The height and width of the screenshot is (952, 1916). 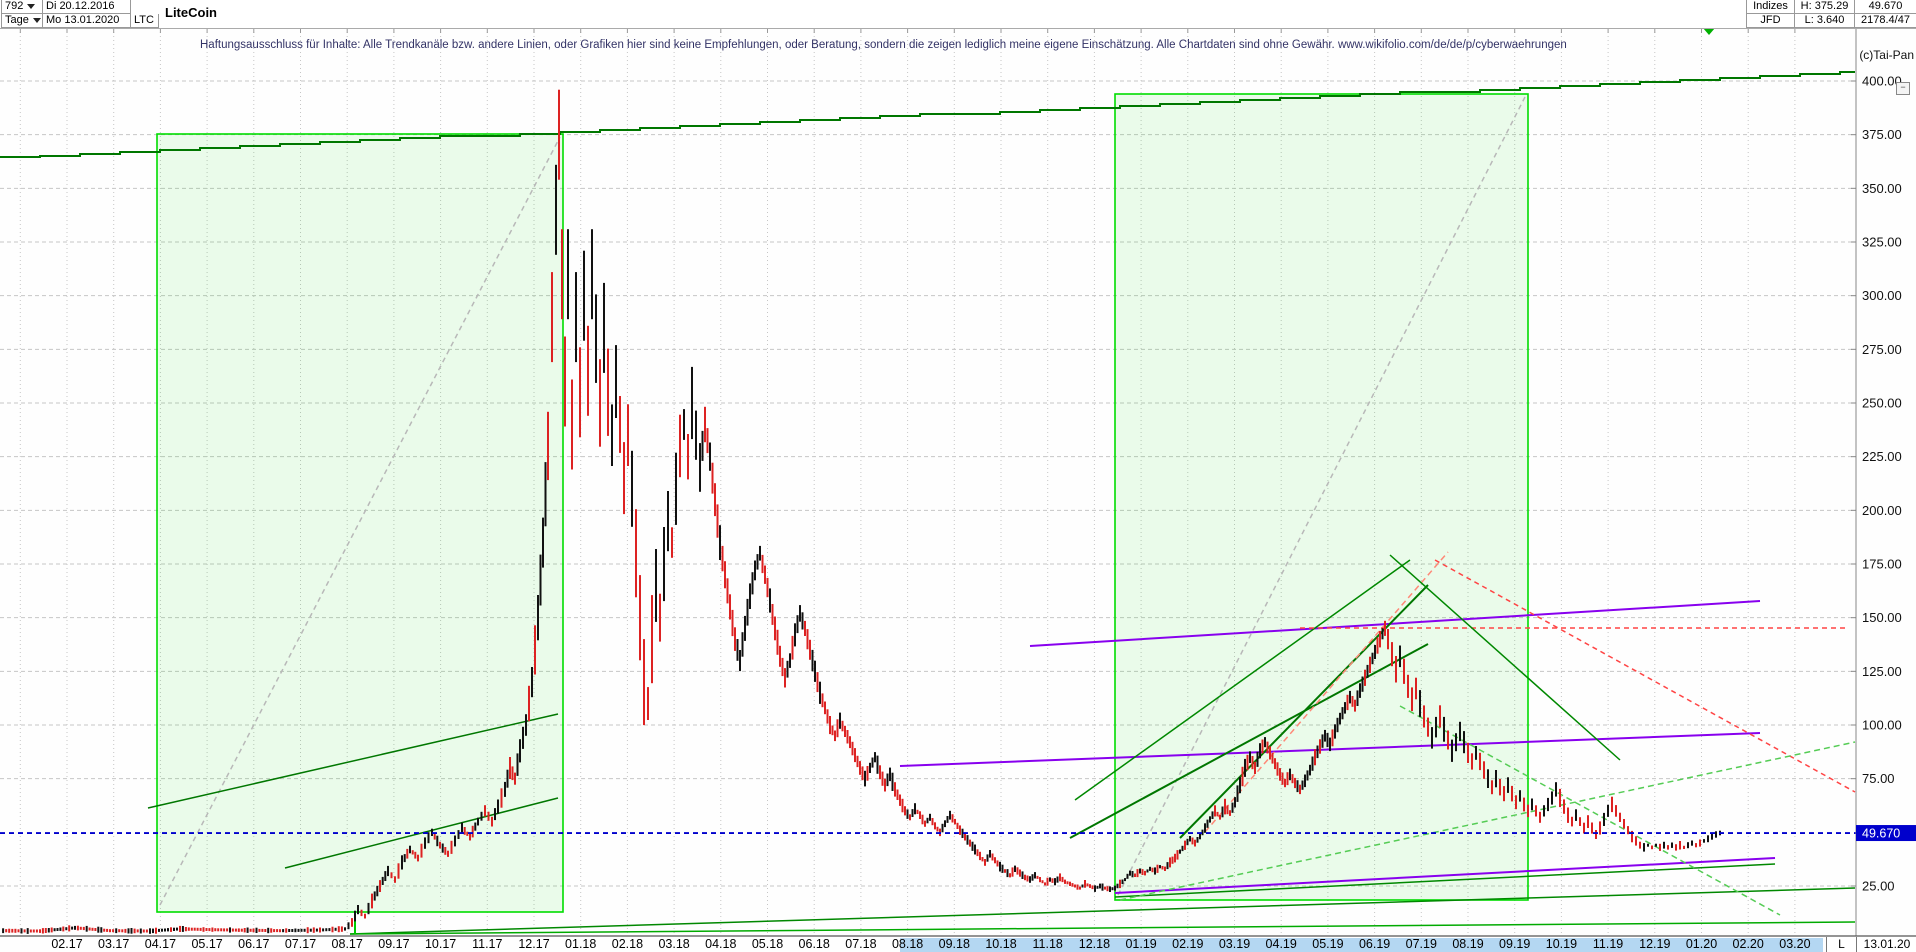 What do you see at coordinates (1882, 242) in the screenshot?
I see `price-tick-label: 325.00` at bounding box center [1882, 242].